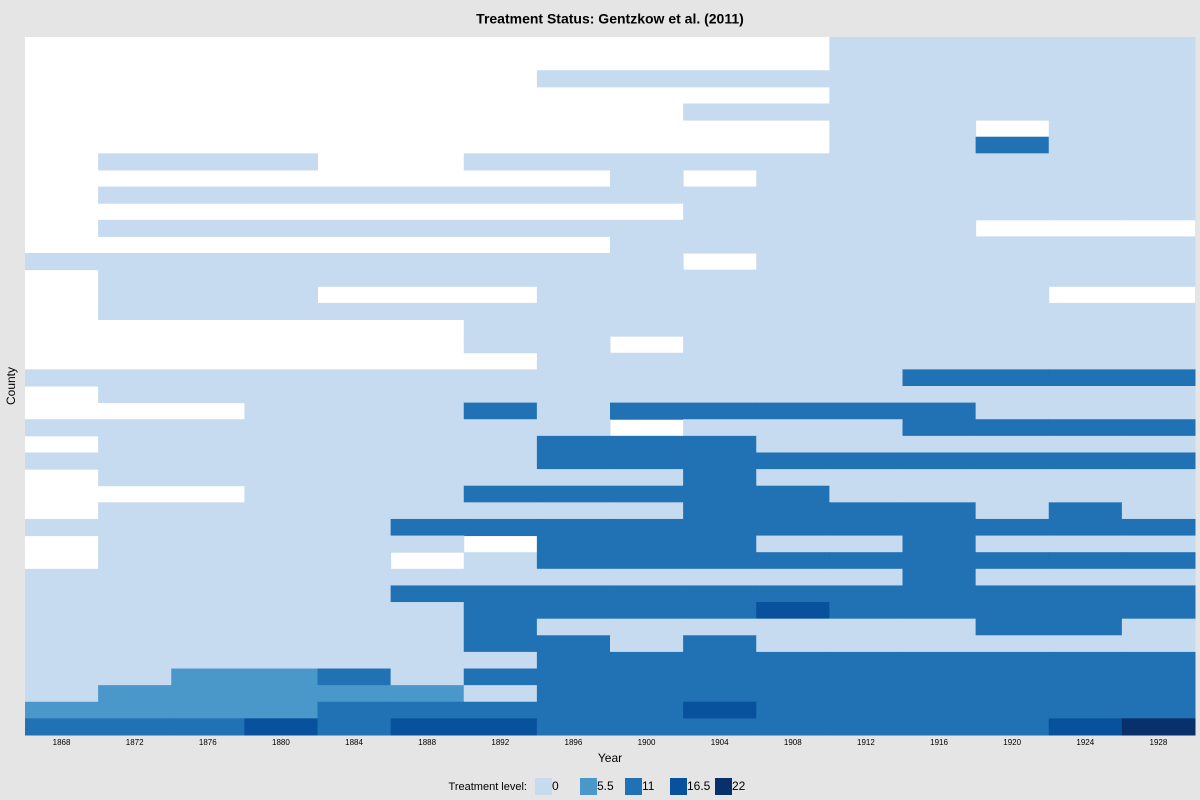 The height and width of the screenshot is (800, 1200). I want to click on x-tick-label: 1896, so click(574, 742).